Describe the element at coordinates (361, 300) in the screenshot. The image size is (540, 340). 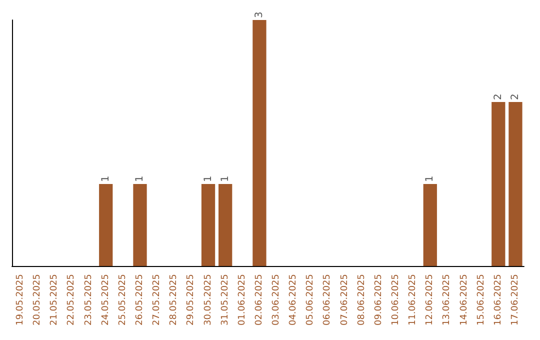
I see `x-tick-label: 08.06.2025` at that location.